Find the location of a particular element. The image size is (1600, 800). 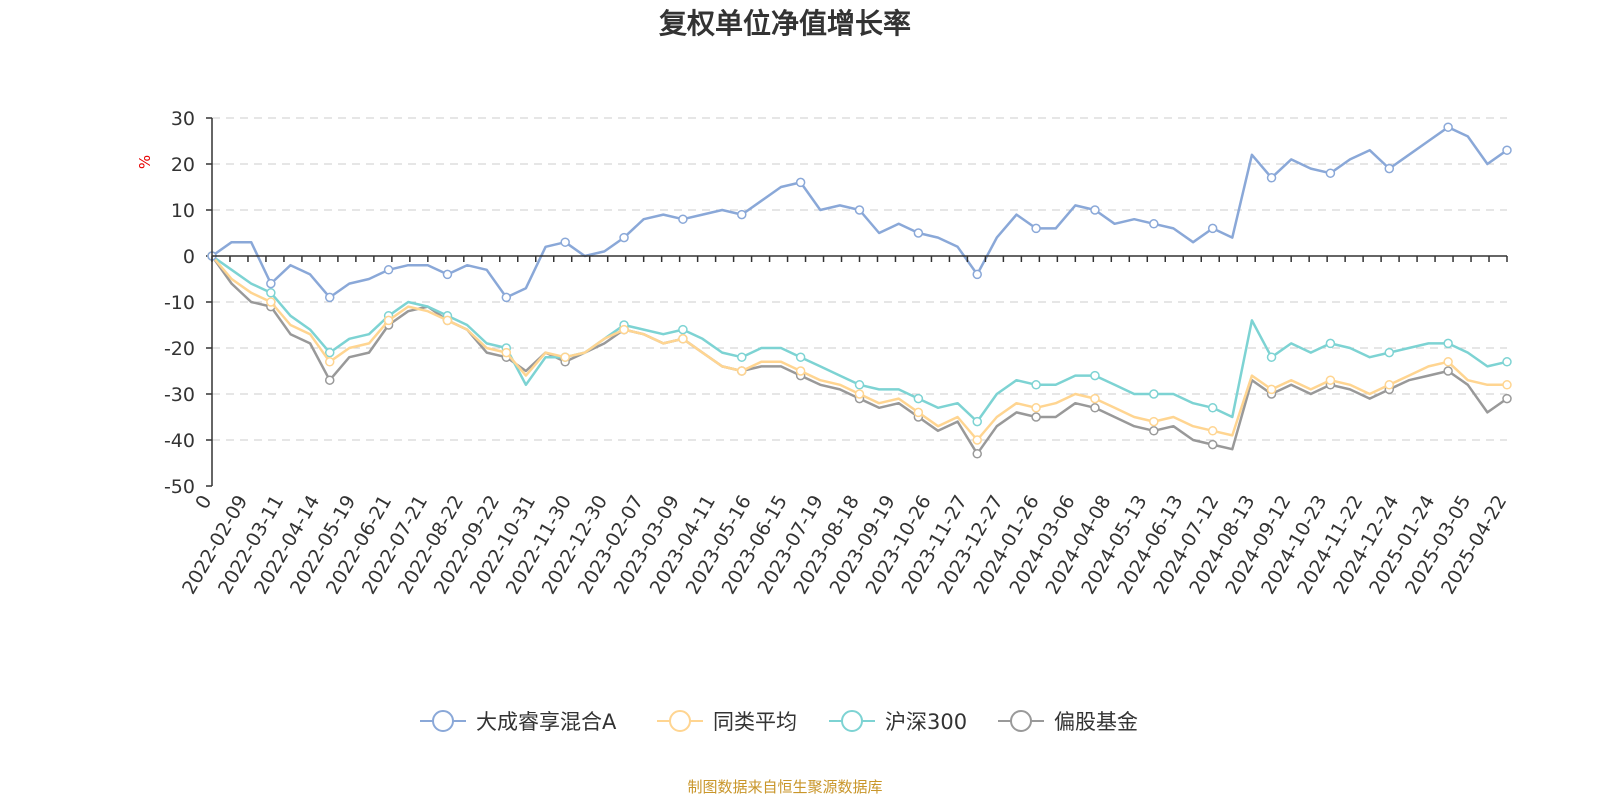

legend-label: 沪深300 is located at coordinates (926, 722).